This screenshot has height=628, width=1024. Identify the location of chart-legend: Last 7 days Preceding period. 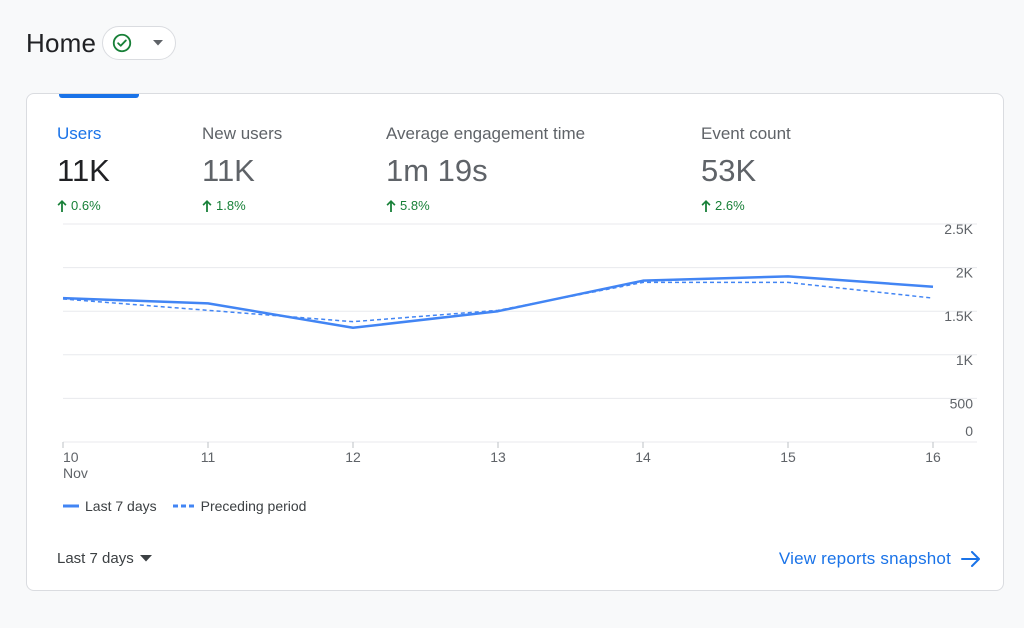
(192, 506).